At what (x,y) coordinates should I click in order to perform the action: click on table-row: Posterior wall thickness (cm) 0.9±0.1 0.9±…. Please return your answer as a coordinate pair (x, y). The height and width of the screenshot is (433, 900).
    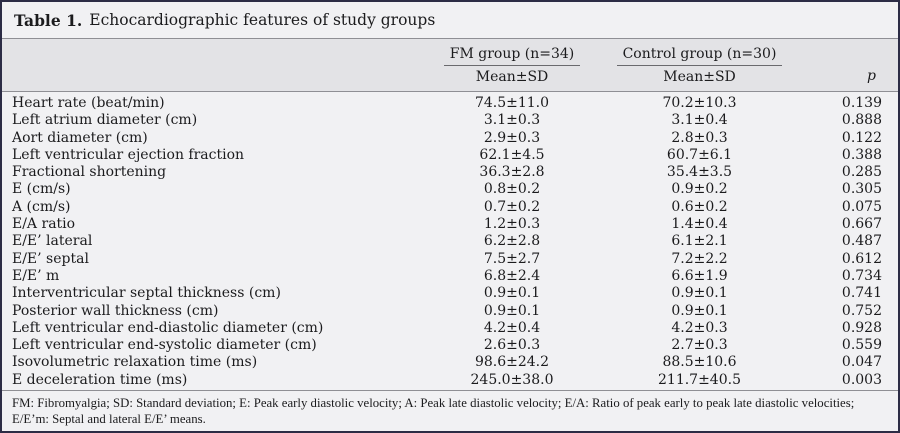
    Looking at the image, I should click on (450, 311).